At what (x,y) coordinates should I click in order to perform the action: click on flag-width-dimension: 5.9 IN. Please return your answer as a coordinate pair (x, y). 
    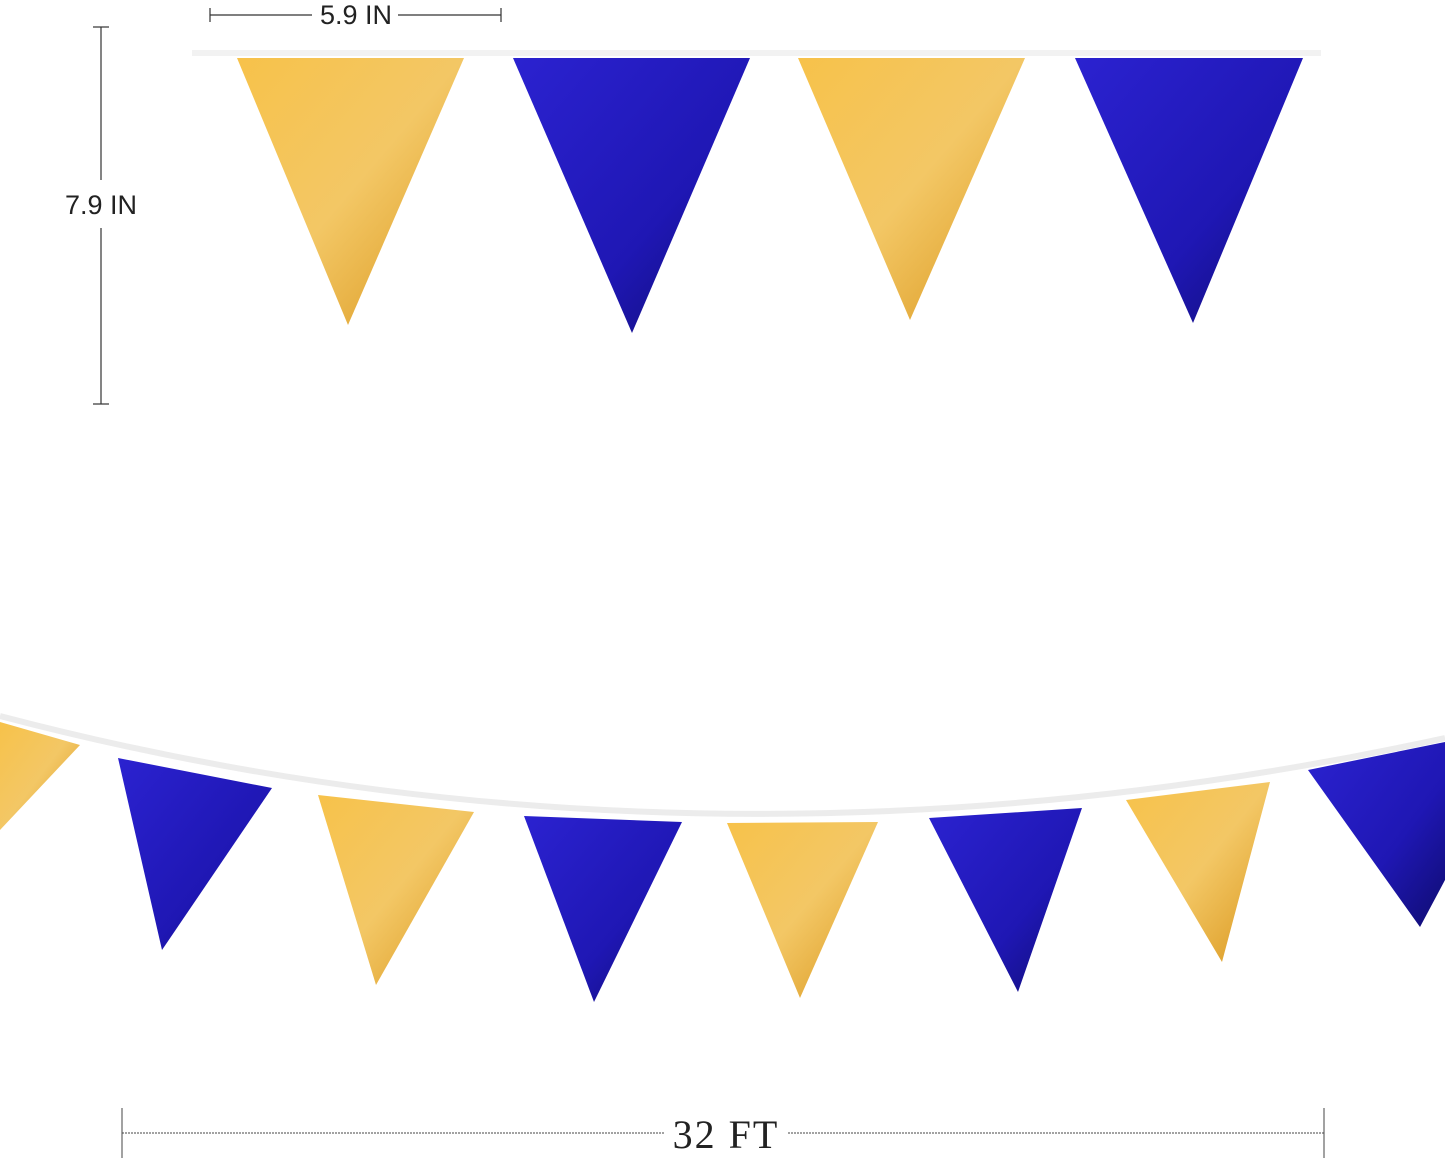
    Looking at the image, I should click on (355, 15).